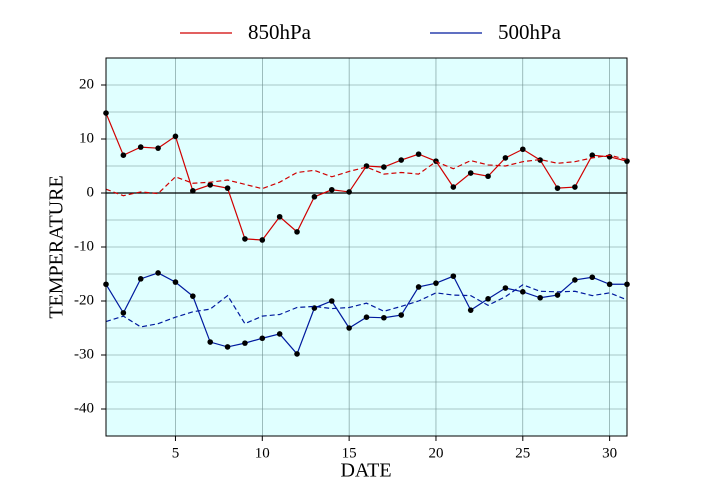  I want to click on y-tick-label: -20, so click(84, 300).